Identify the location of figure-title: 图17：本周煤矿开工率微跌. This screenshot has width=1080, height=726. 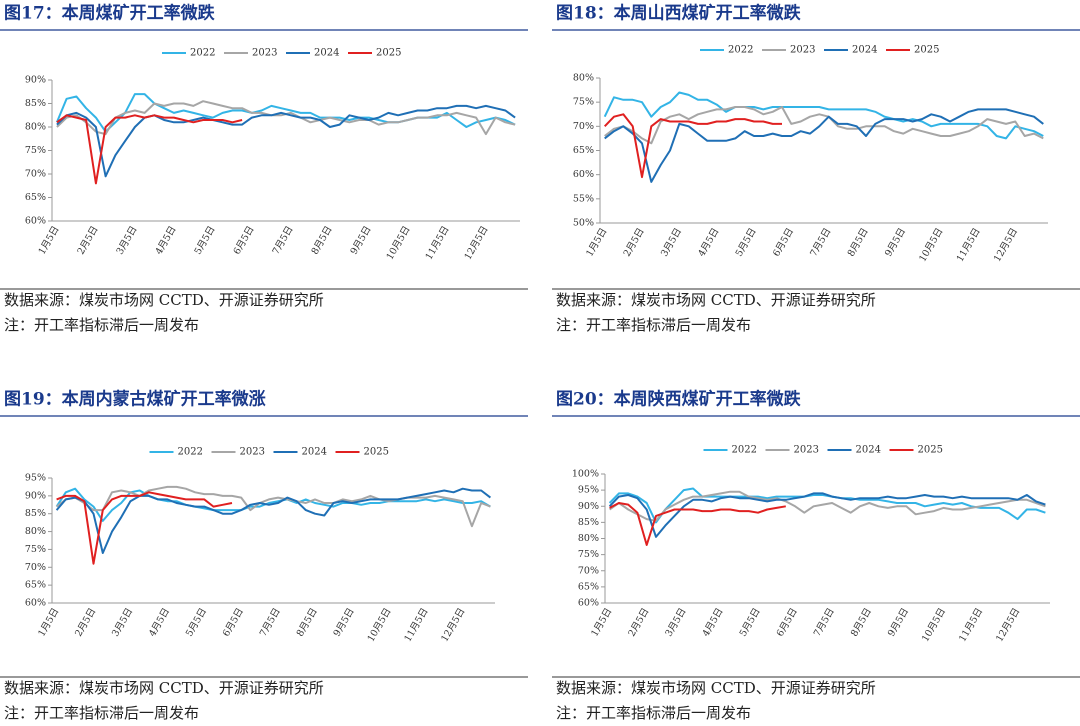
(110, 13).